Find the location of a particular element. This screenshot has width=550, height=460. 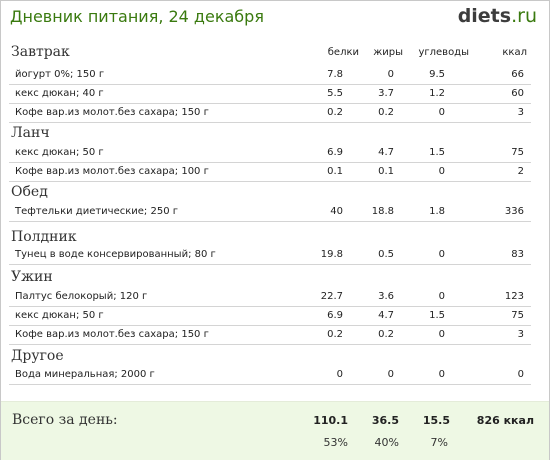

page-title: Дневник питания, 24 декабря is located at coordinates (137, 16).